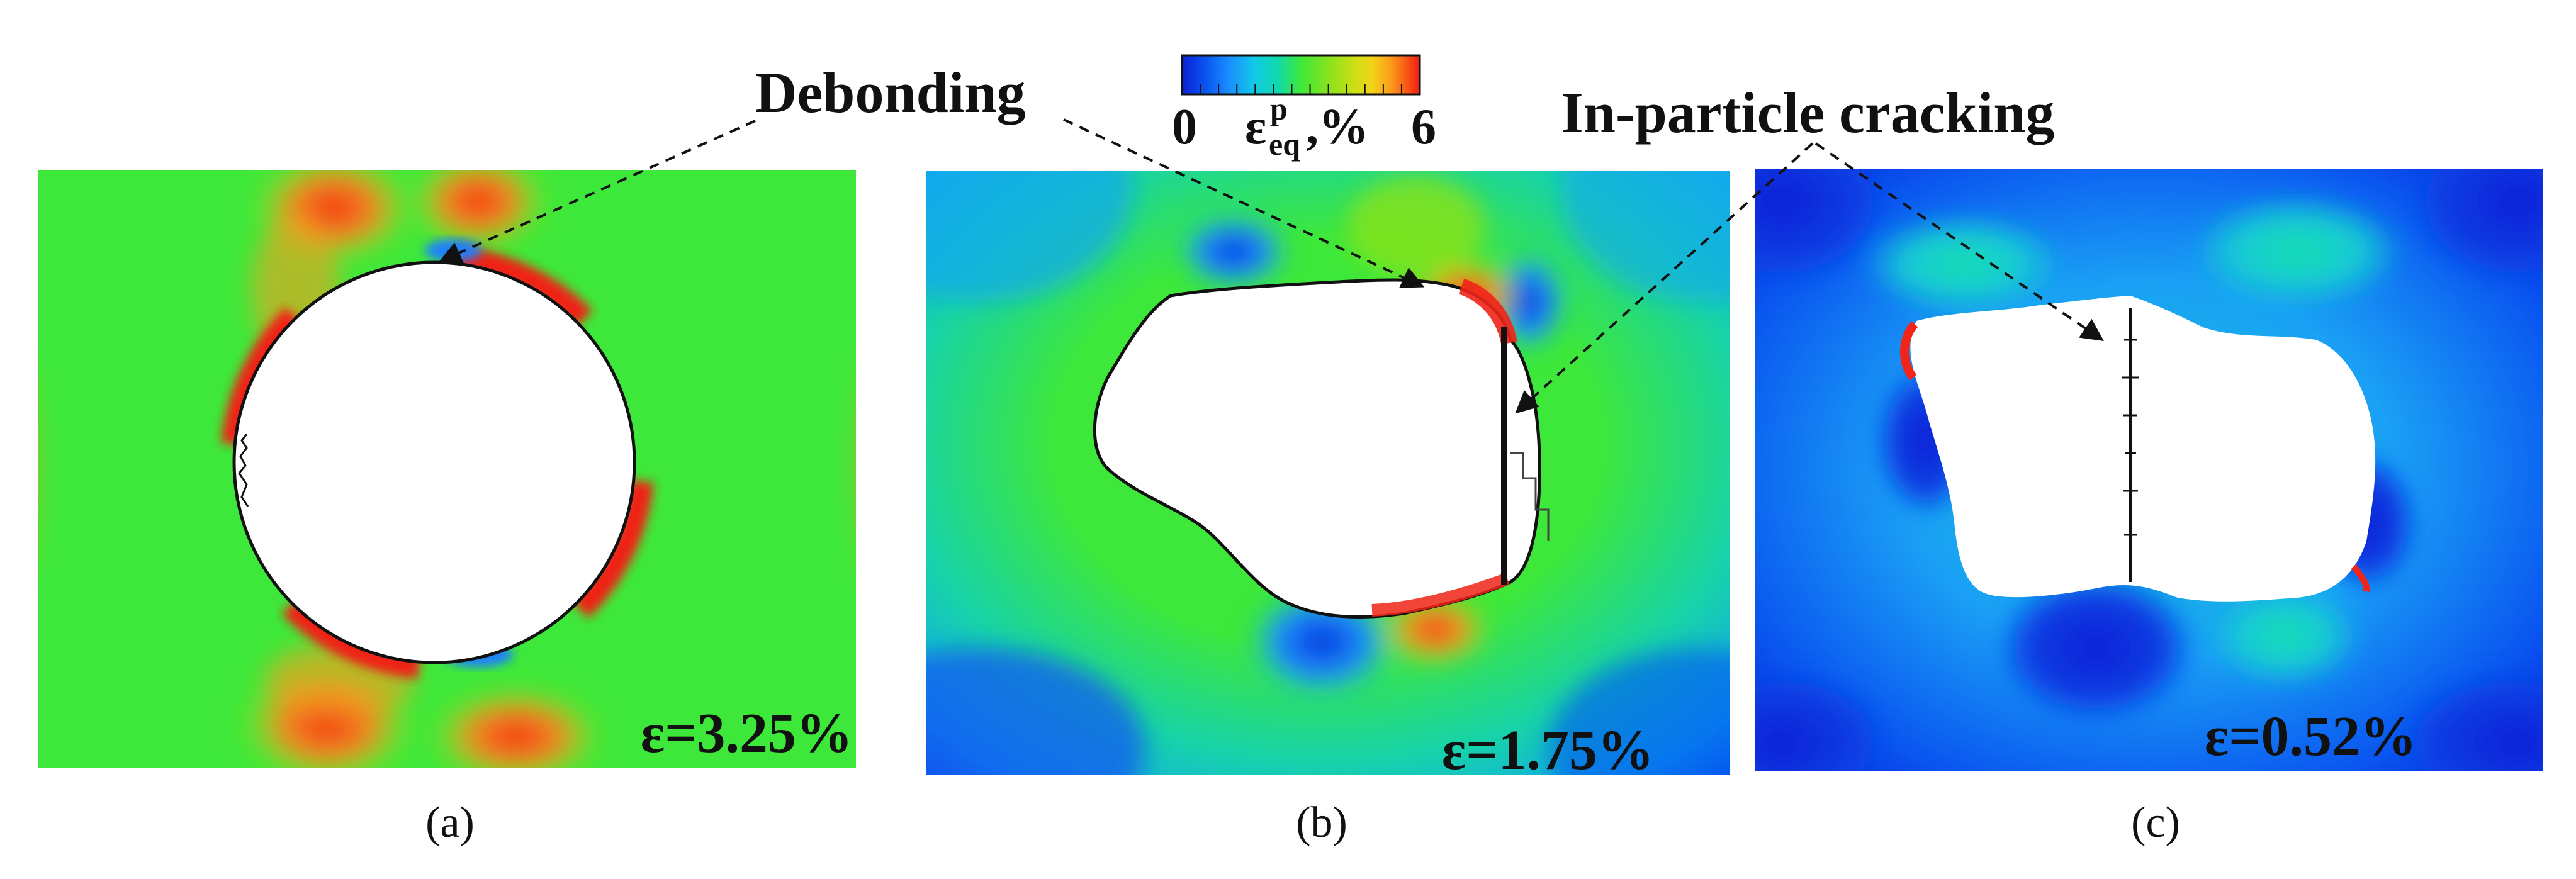 The width and height of the screenshot is (2576, 879). Describe the element at coordinates (890, 92) in the screenshot. I see `debonding-label: Debonding` at that location.